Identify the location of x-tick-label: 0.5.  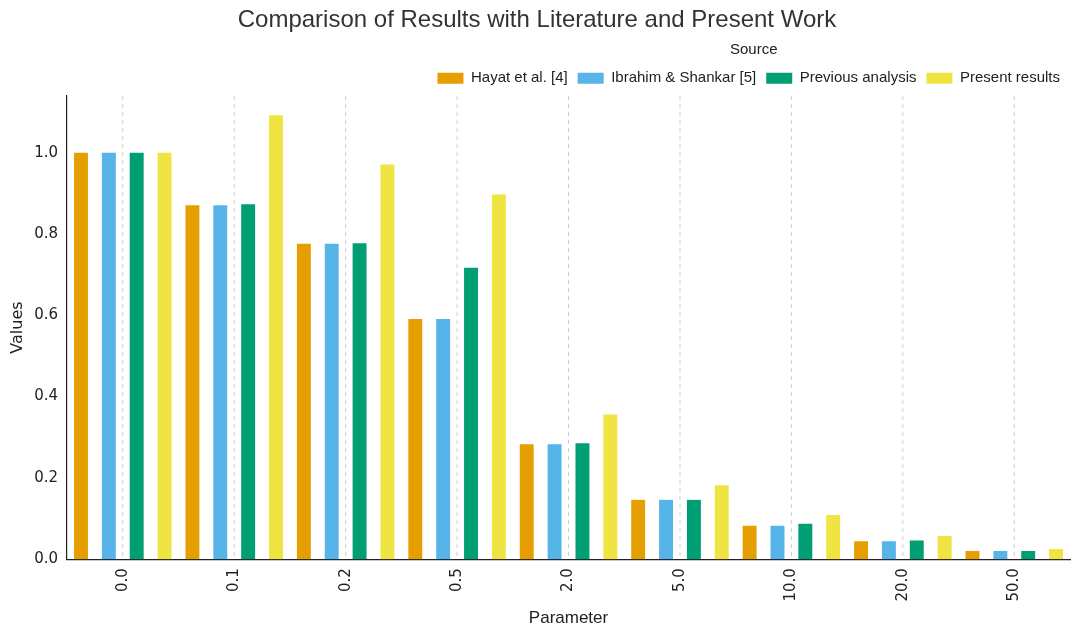
(455, 580).